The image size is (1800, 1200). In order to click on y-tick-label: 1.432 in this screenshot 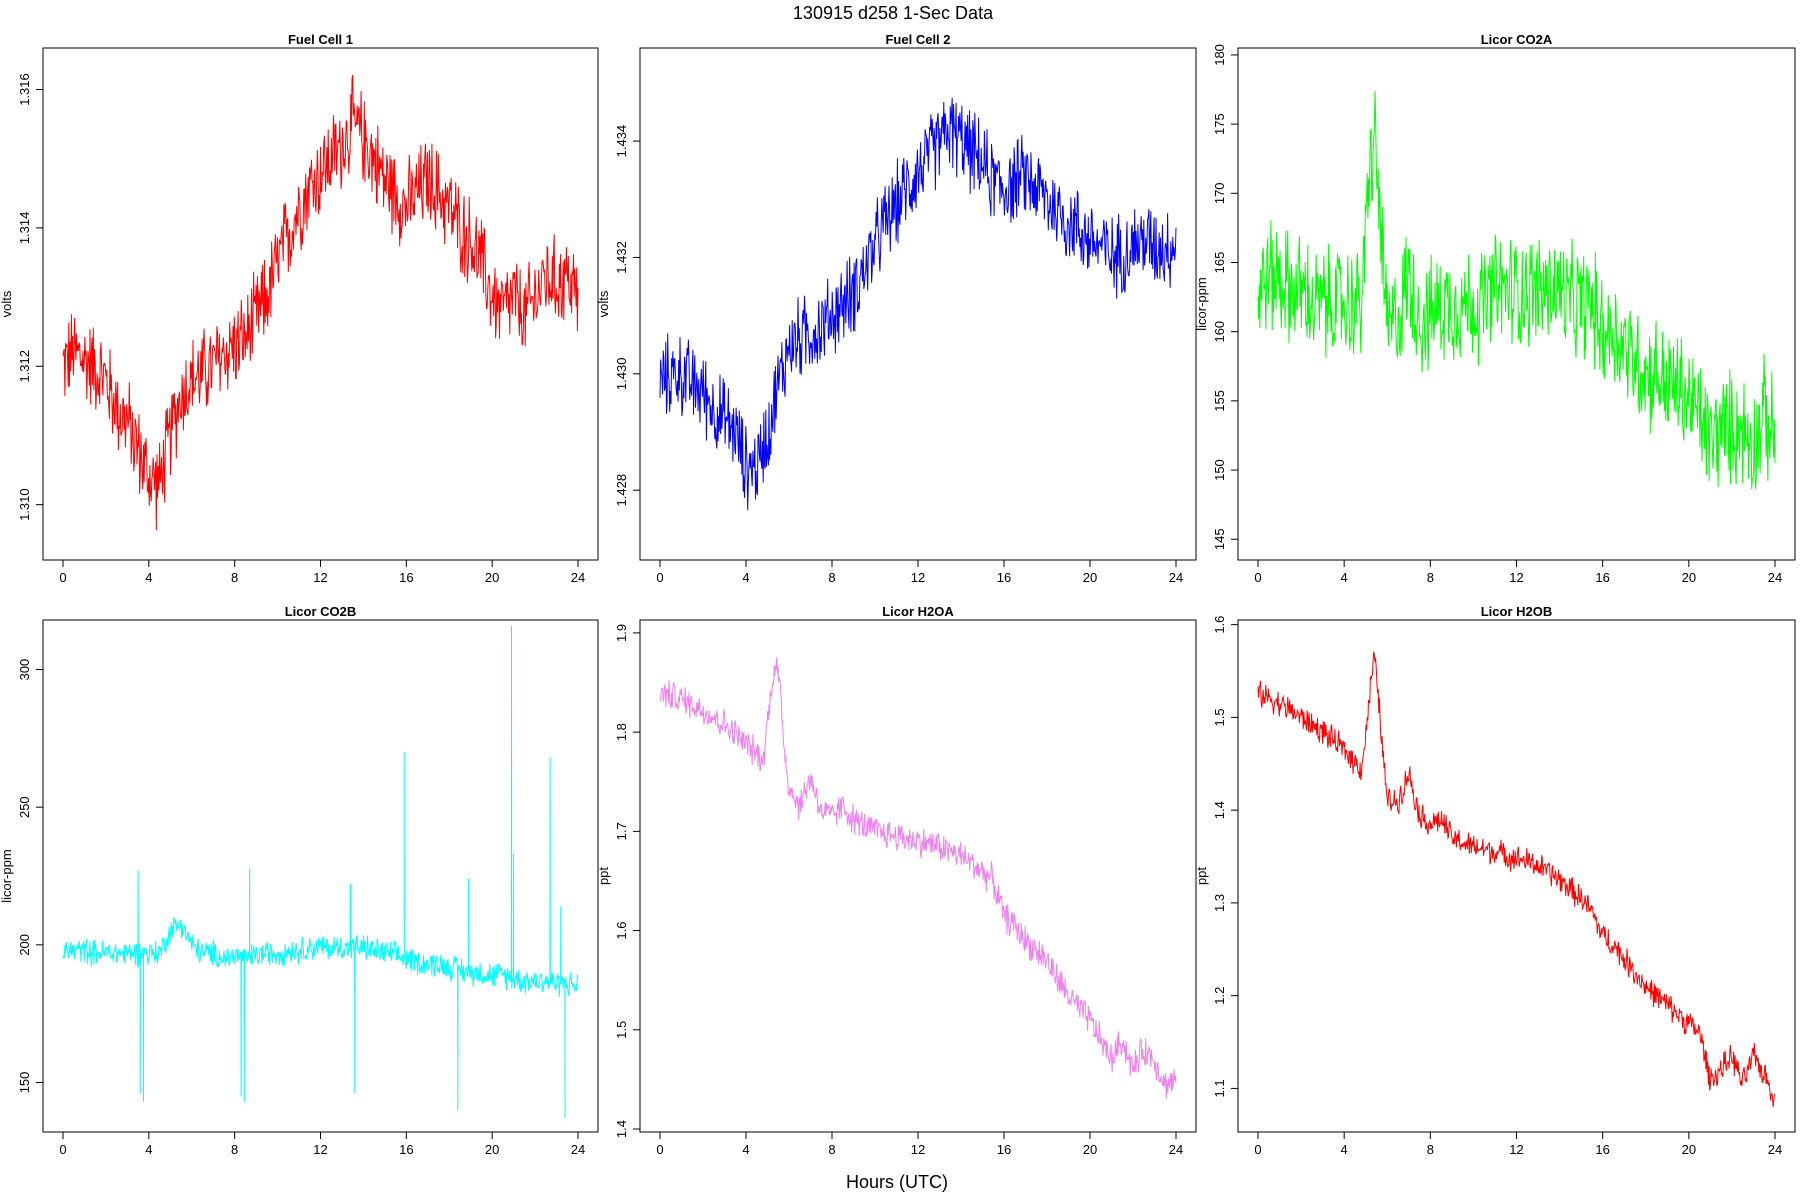, I will do `click(621, 257)`.